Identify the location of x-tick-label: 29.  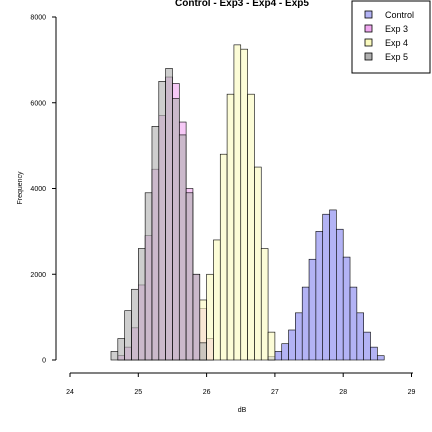
(412, 392).